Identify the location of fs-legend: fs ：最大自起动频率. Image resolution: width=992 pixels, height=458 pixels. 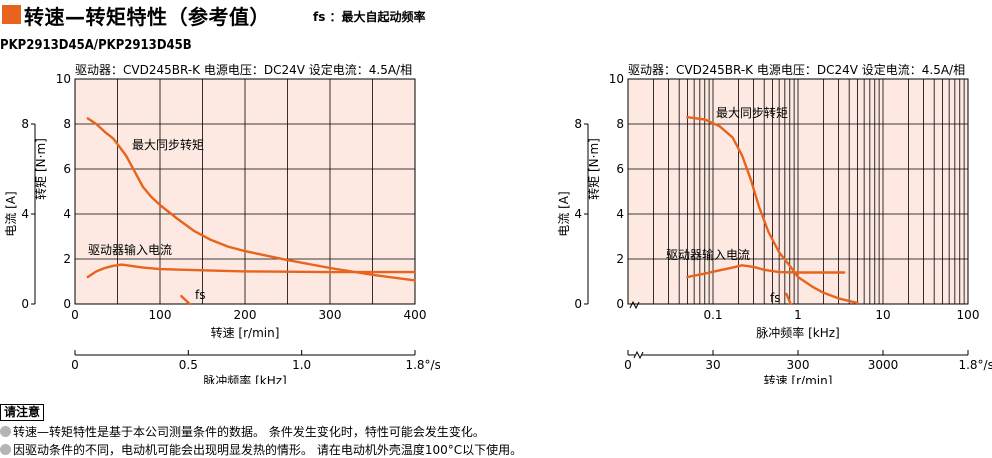
(369, 17).